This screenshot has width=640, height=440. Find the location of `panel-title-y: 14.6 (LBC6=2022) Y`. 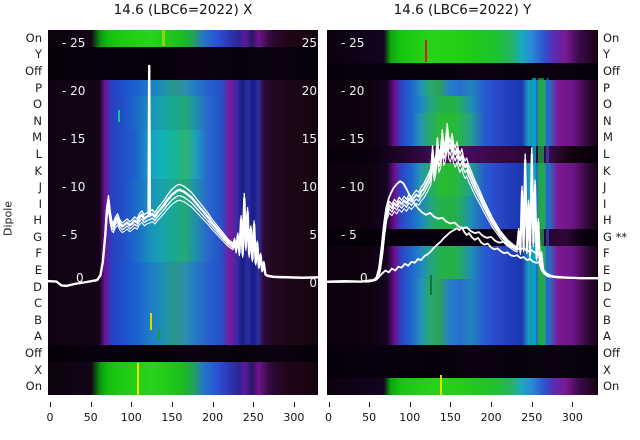

panel-title-y: 14.6 (LBC6=2022) Y is located at coordinates (462, 10).